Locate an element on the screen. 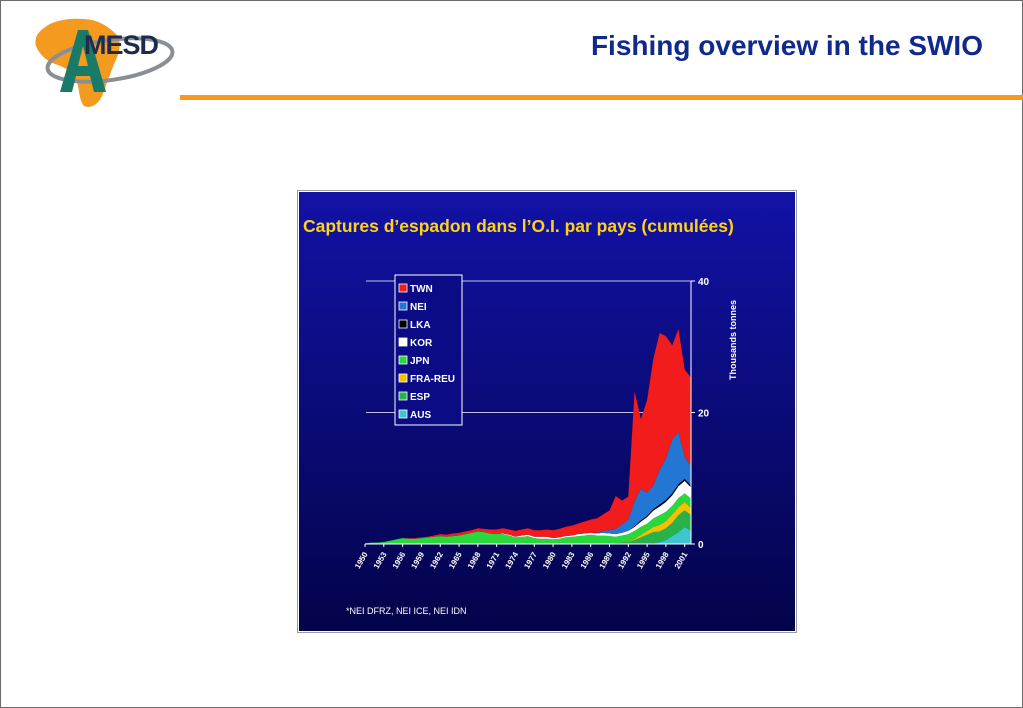 This screenshot has width=1023, height=708. chart-footnote: *NEI DFRZ, NEI ICE, NEI IDN is located at coordinates (406, 611).